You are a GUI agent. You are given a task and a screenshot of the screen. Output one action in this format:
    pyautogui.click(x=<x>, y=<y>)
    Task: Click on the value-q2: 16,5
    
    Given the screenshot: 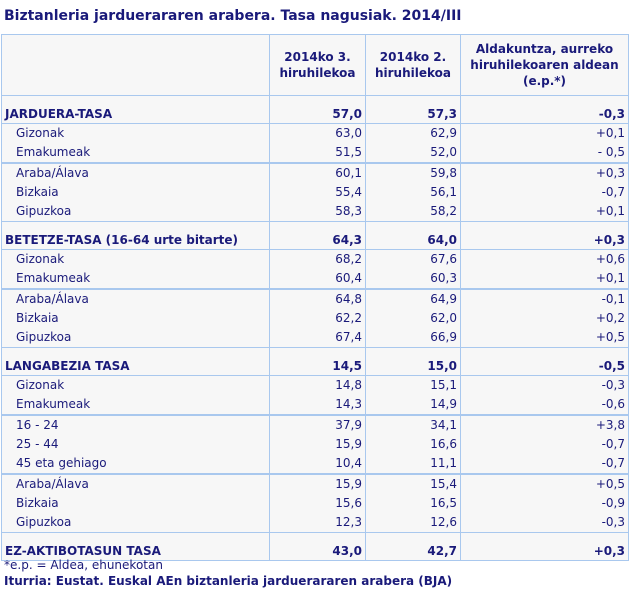 What is the action you would take?
    pyautogui.click(x=413, y=503)
    